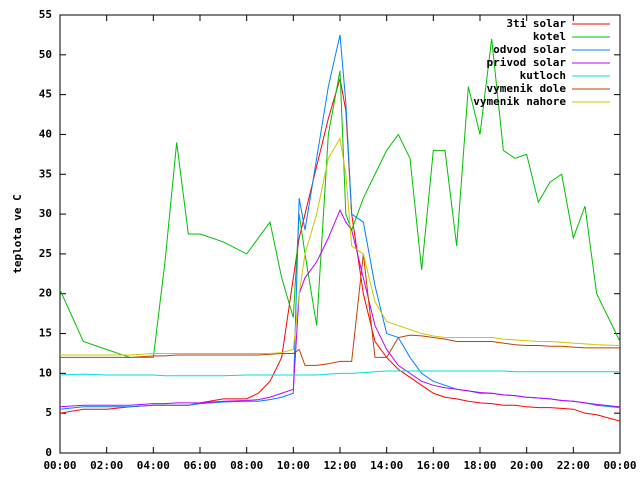 The height and width of the screenshot is (480, 640). I want to click on y-tick-label: 5, so click(48, 412).